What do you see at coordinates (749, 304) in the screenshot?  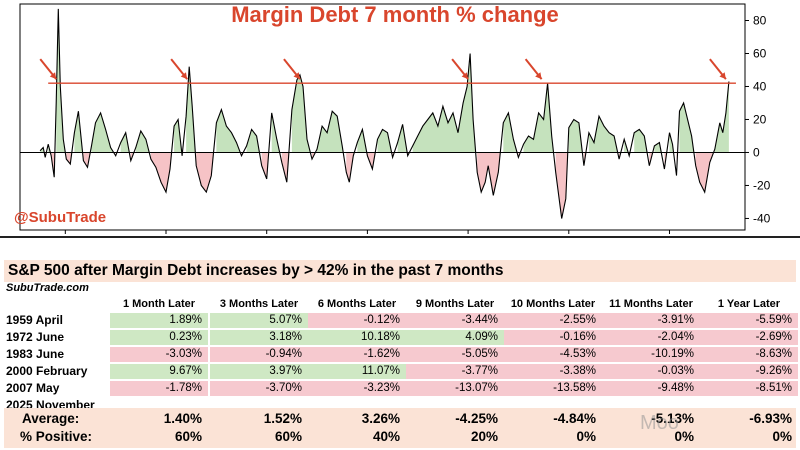 I see `column-header: 1 Year Later` at bounding box center [749, 304].